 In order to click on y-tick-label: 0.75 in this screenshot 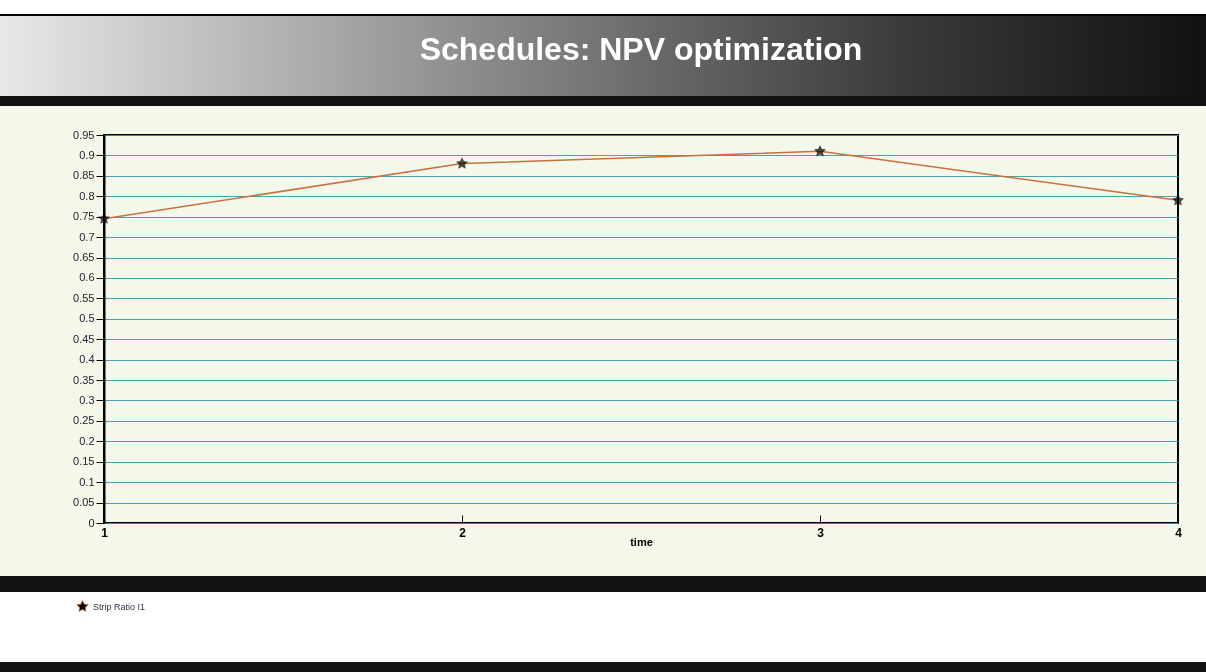, I will do `click(84, 216)`.